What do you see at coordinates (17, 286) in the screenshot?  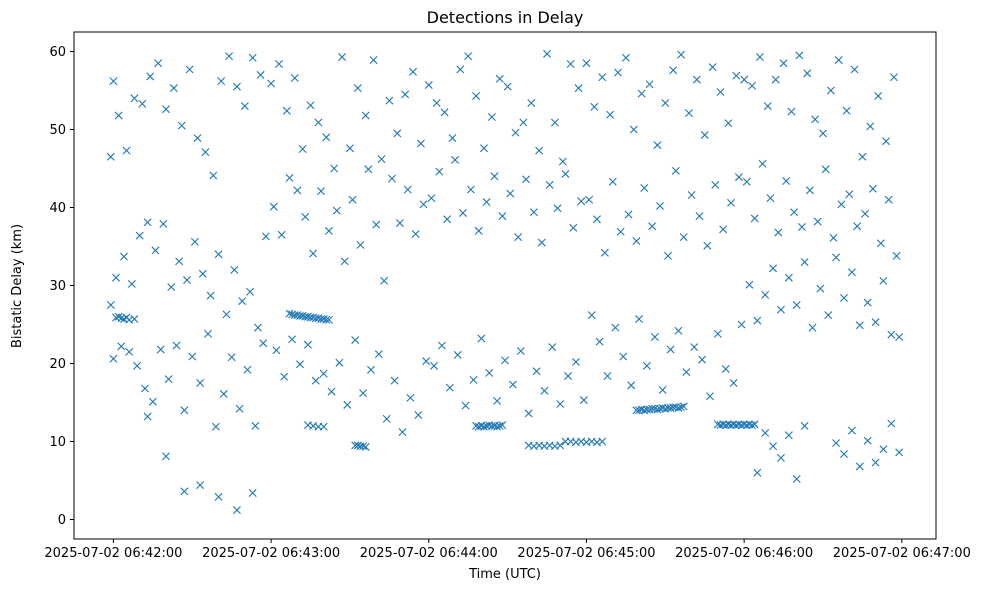 I see `y-axis-label: Bistatic Delay (km)` at bounding box center [17, 286].